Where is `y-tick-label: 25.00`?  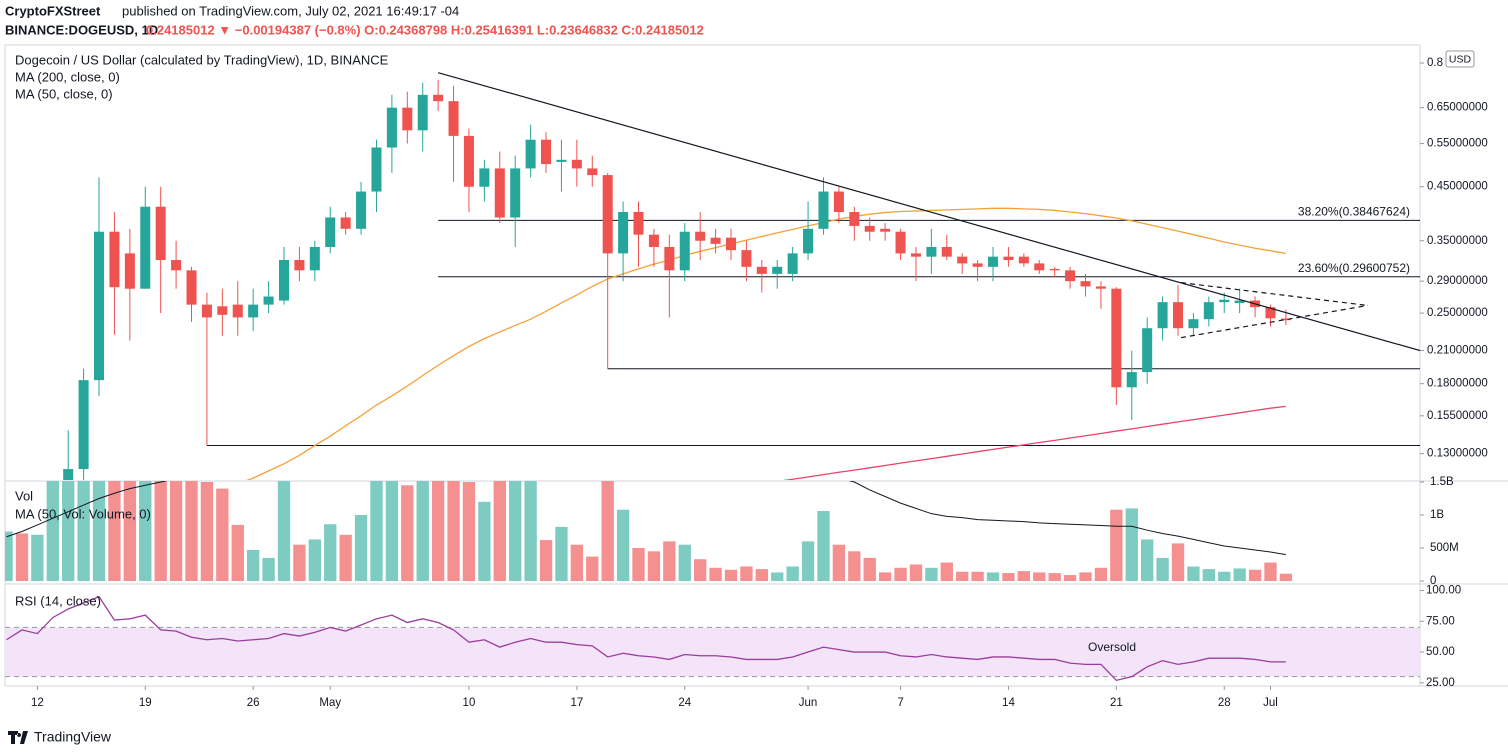 y-tick-label: 25.00 is located at coordinates (1440, 683).